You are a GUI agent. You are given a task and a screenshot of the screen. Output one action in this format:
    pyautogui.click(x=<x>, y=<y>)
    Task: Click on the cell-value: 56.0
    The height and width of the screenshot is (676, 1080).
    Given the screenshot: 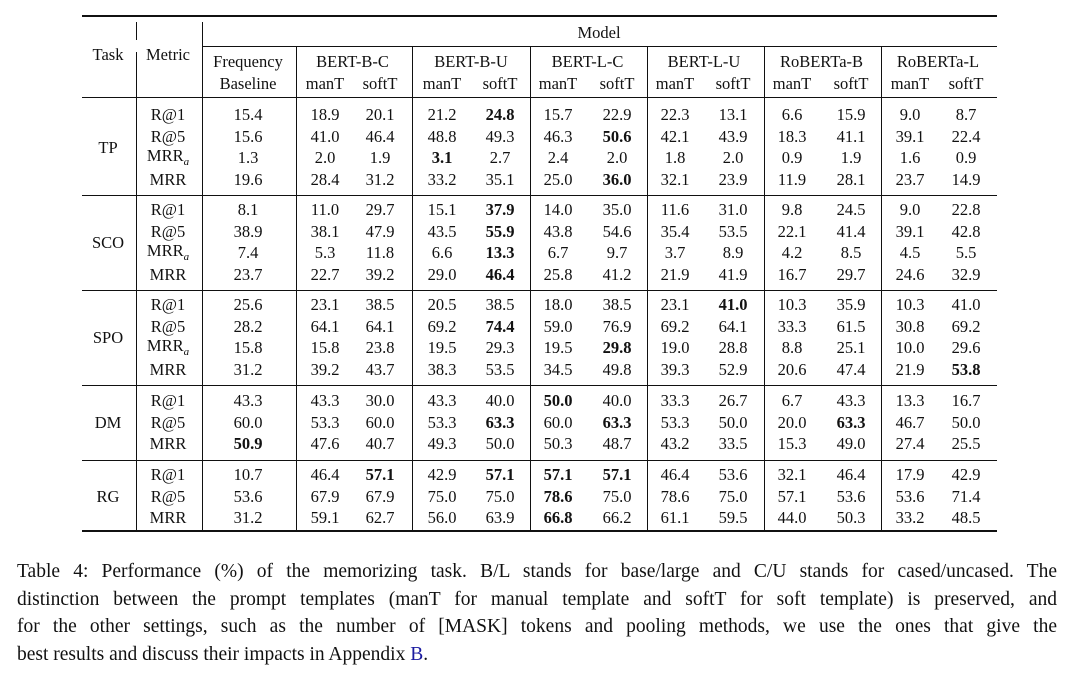 What is the action you would take?
    pyautogui.click(x=442, y=518)
    